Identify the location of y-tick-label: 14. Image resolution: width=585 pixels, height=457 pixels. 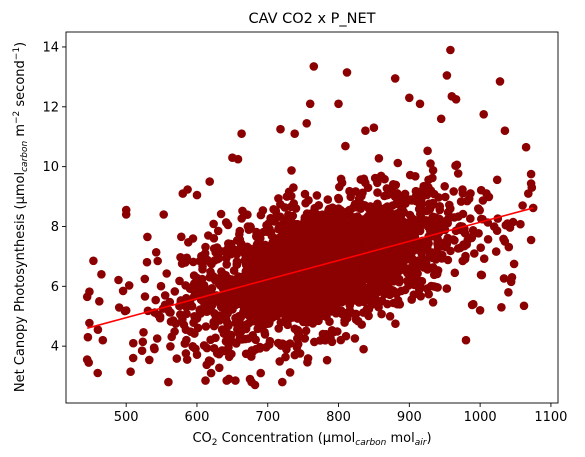
(50, 47).